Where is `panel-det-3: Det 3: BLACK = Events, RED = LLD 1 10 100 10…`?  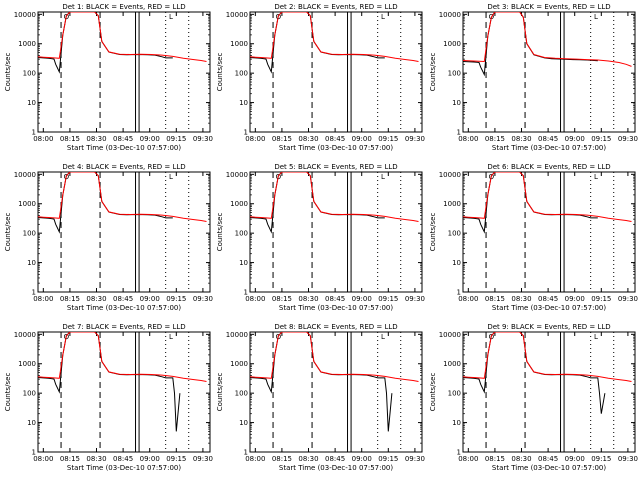 panel-det-3: Det 3: BLACK = Events, RED = LLD 1 10 100 10… is located at coordinates (533, 77).